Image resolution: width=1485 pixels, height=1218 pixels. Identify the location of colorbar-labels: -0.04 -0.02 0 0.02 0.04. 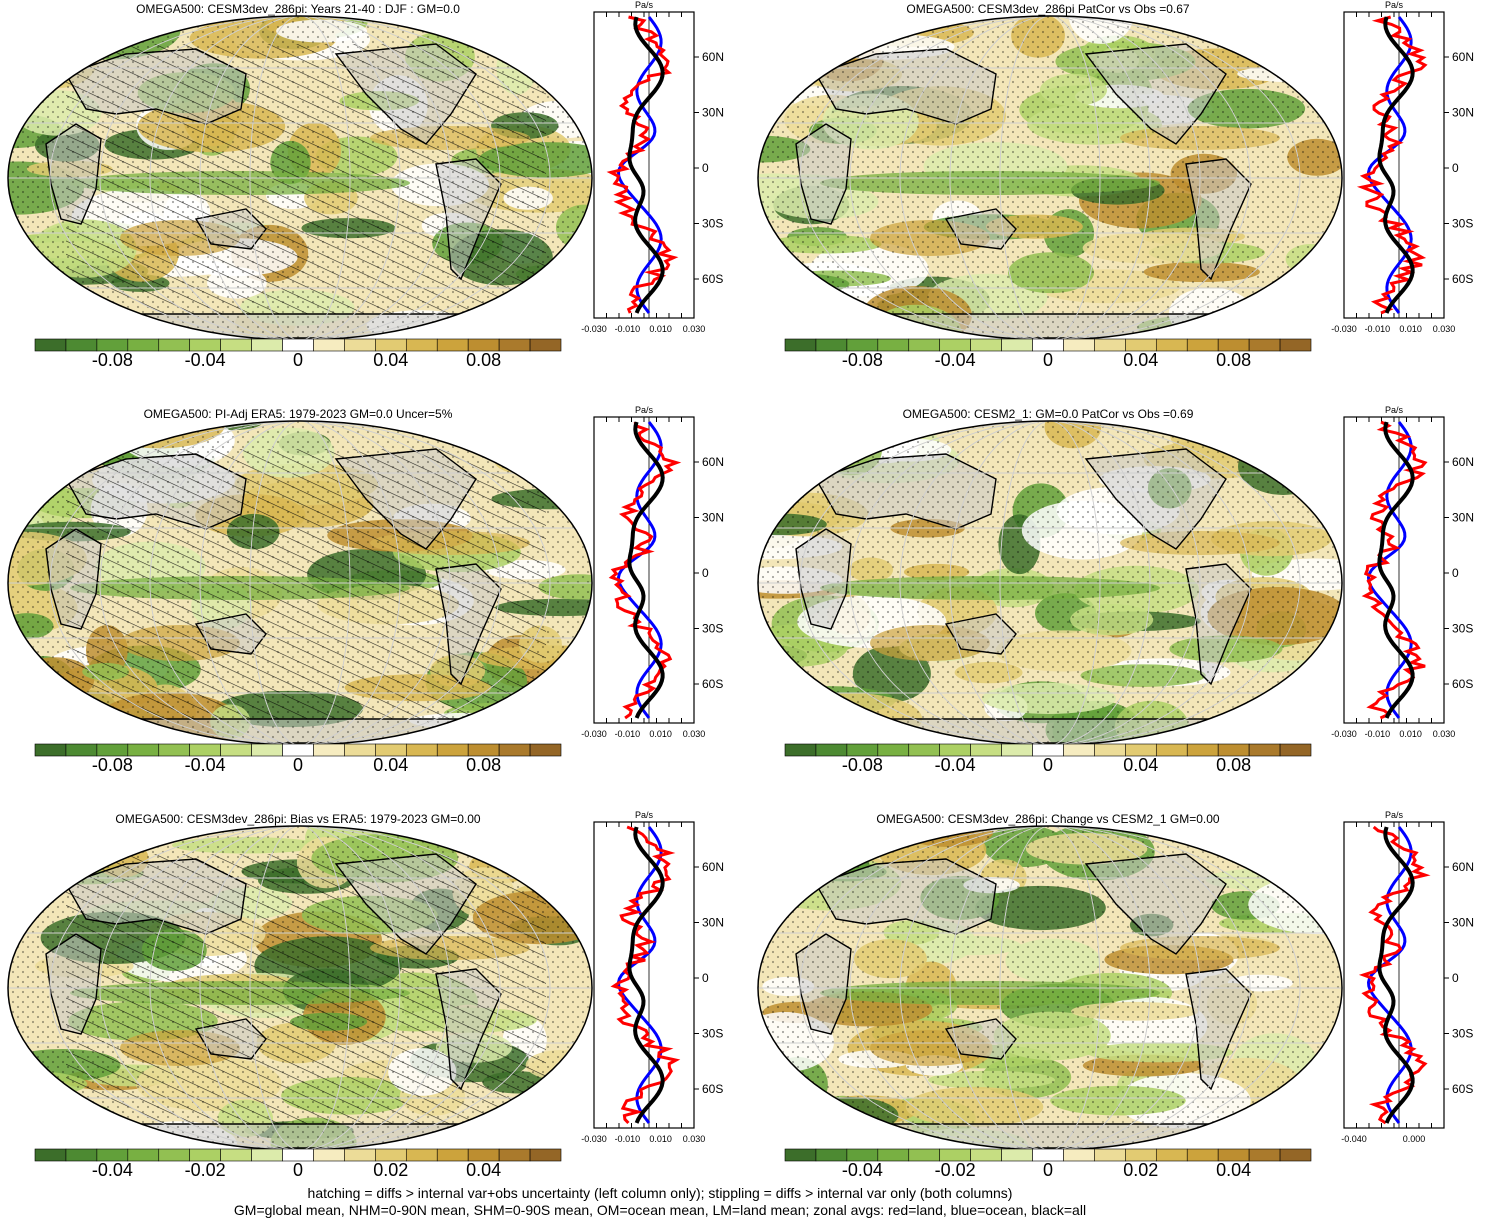
(300, 1171).